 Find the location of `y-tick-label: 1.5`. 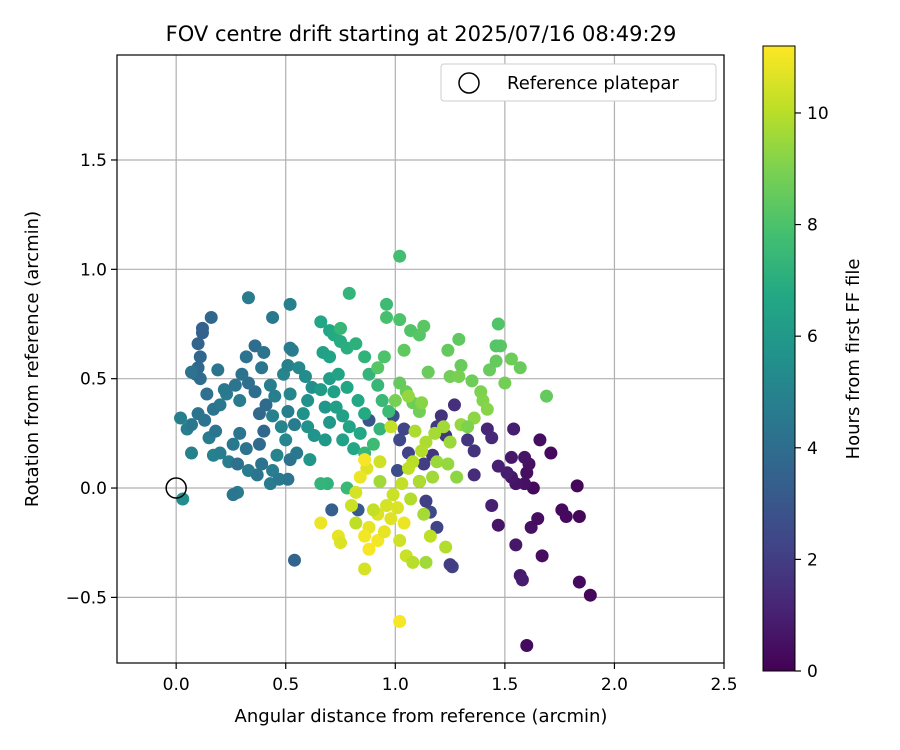

y-tick-label: 1.5 is located at coordinates (93, 161).